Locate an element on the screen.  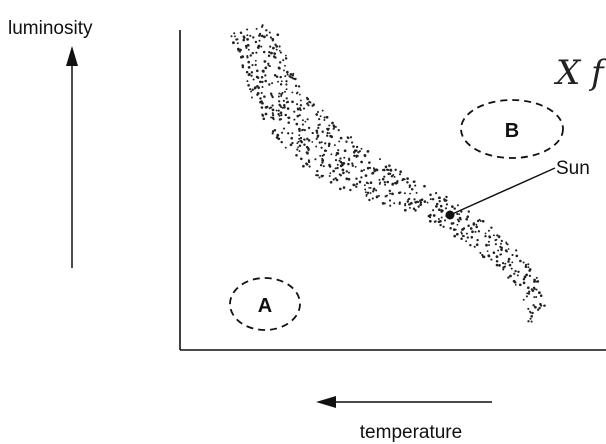
sun-label: Sun is located at coordinates (573, 168).